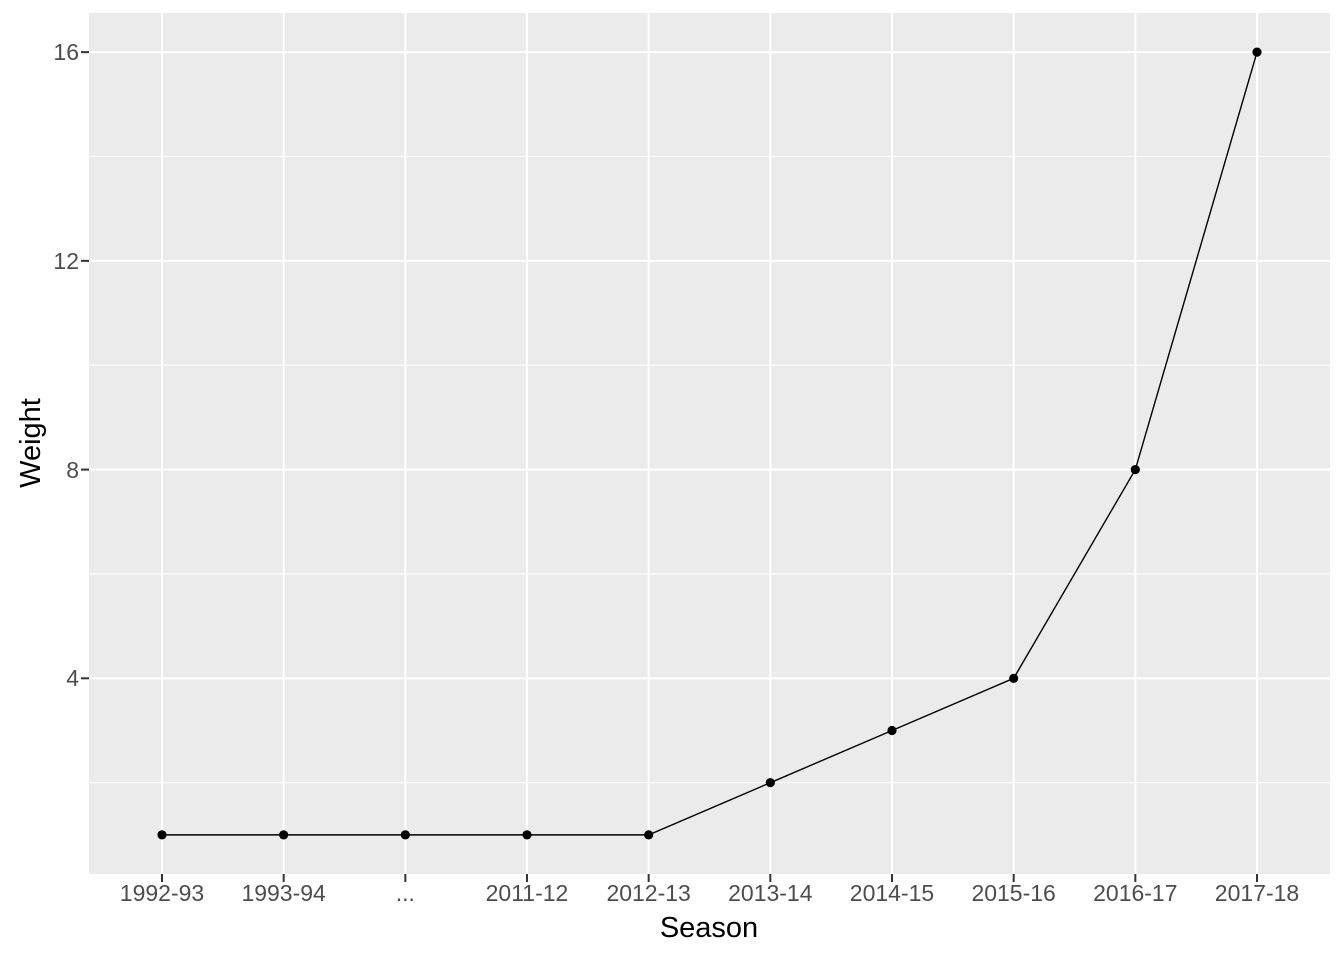 Image resolution: width=1344 pixels, height=960 pixels. Describe the element at coordinates (1135, 893) in the screenshot. I see `x-tick-label: 2016-17` at that location.